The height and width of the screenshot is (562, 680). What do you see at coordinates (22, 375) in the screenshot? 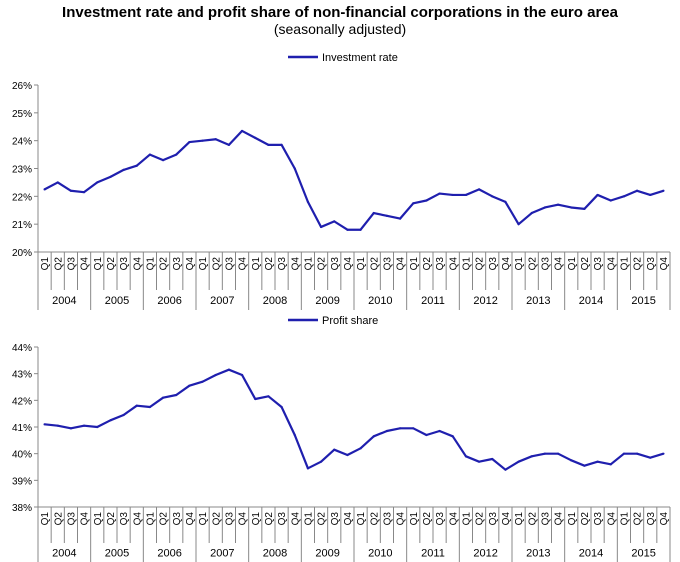
I see `y-tick-label: 43%` at bounding box center [22, 375].